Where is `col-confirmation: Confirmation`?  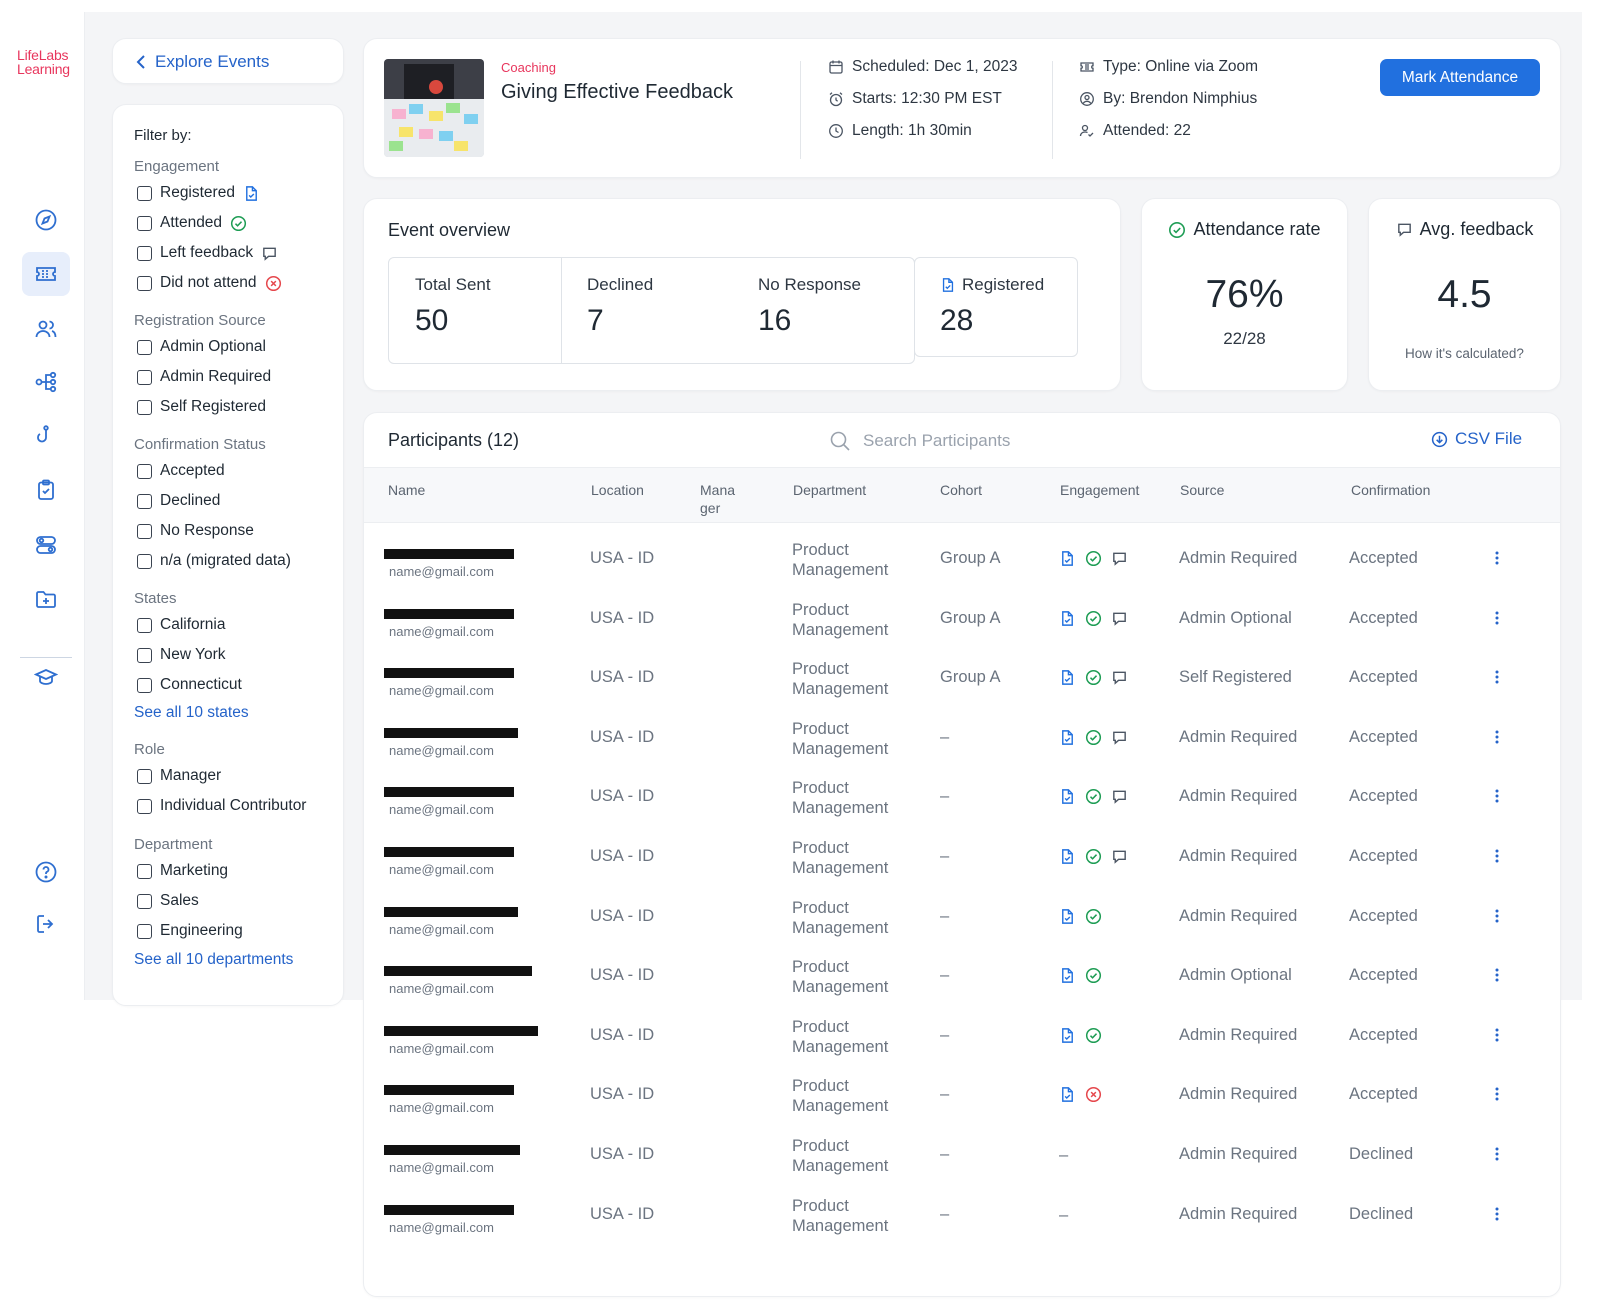 col-confirmation: Confirmation is located at coordinates (1391, 490).